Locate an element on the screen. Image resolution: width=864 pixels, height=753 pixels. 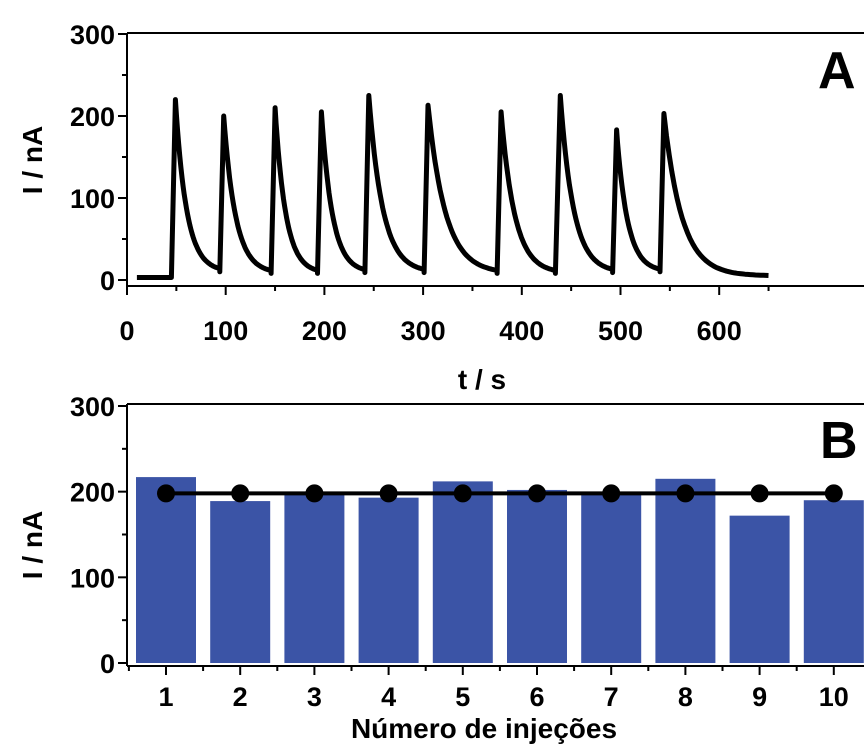
panel-a-x-tick-label: 0 is located at coordinates (126, 331).